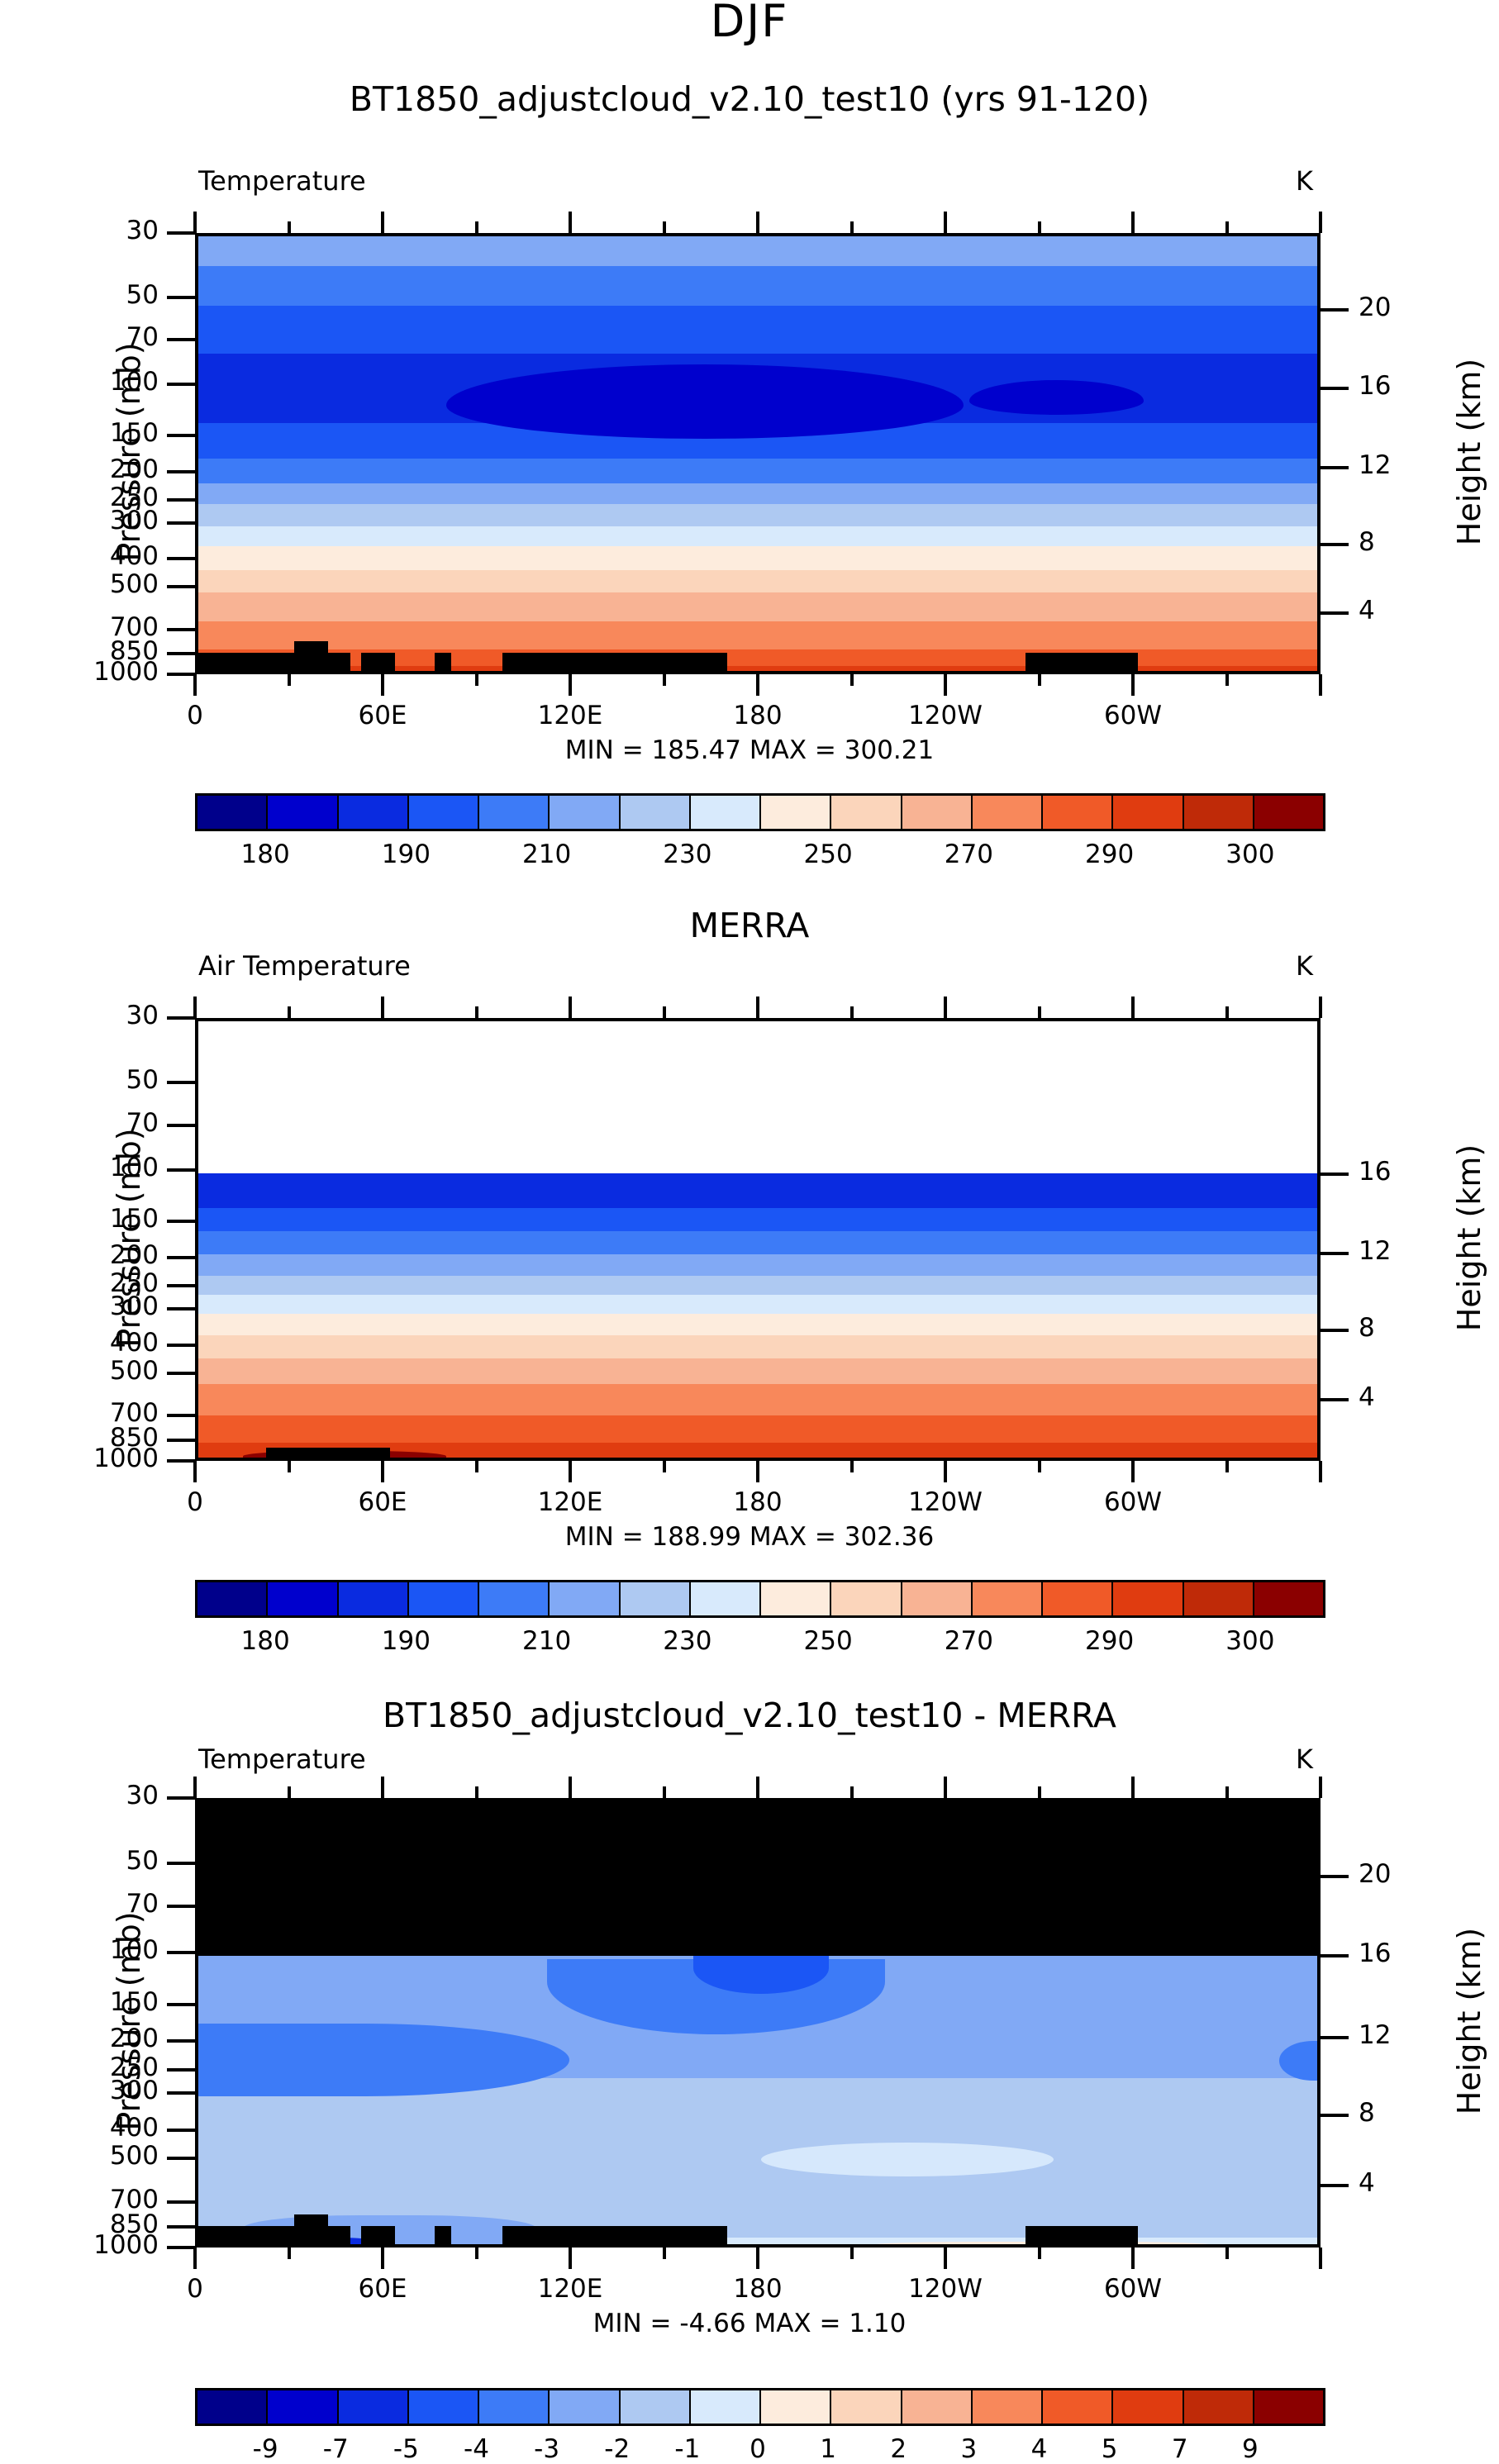 The height and width of the screenshot is (2464, 1499). Describe the element at coordinates (134, 434) in the screenshot. I see `pressure-tick-label-150-p1: 150` at that location.